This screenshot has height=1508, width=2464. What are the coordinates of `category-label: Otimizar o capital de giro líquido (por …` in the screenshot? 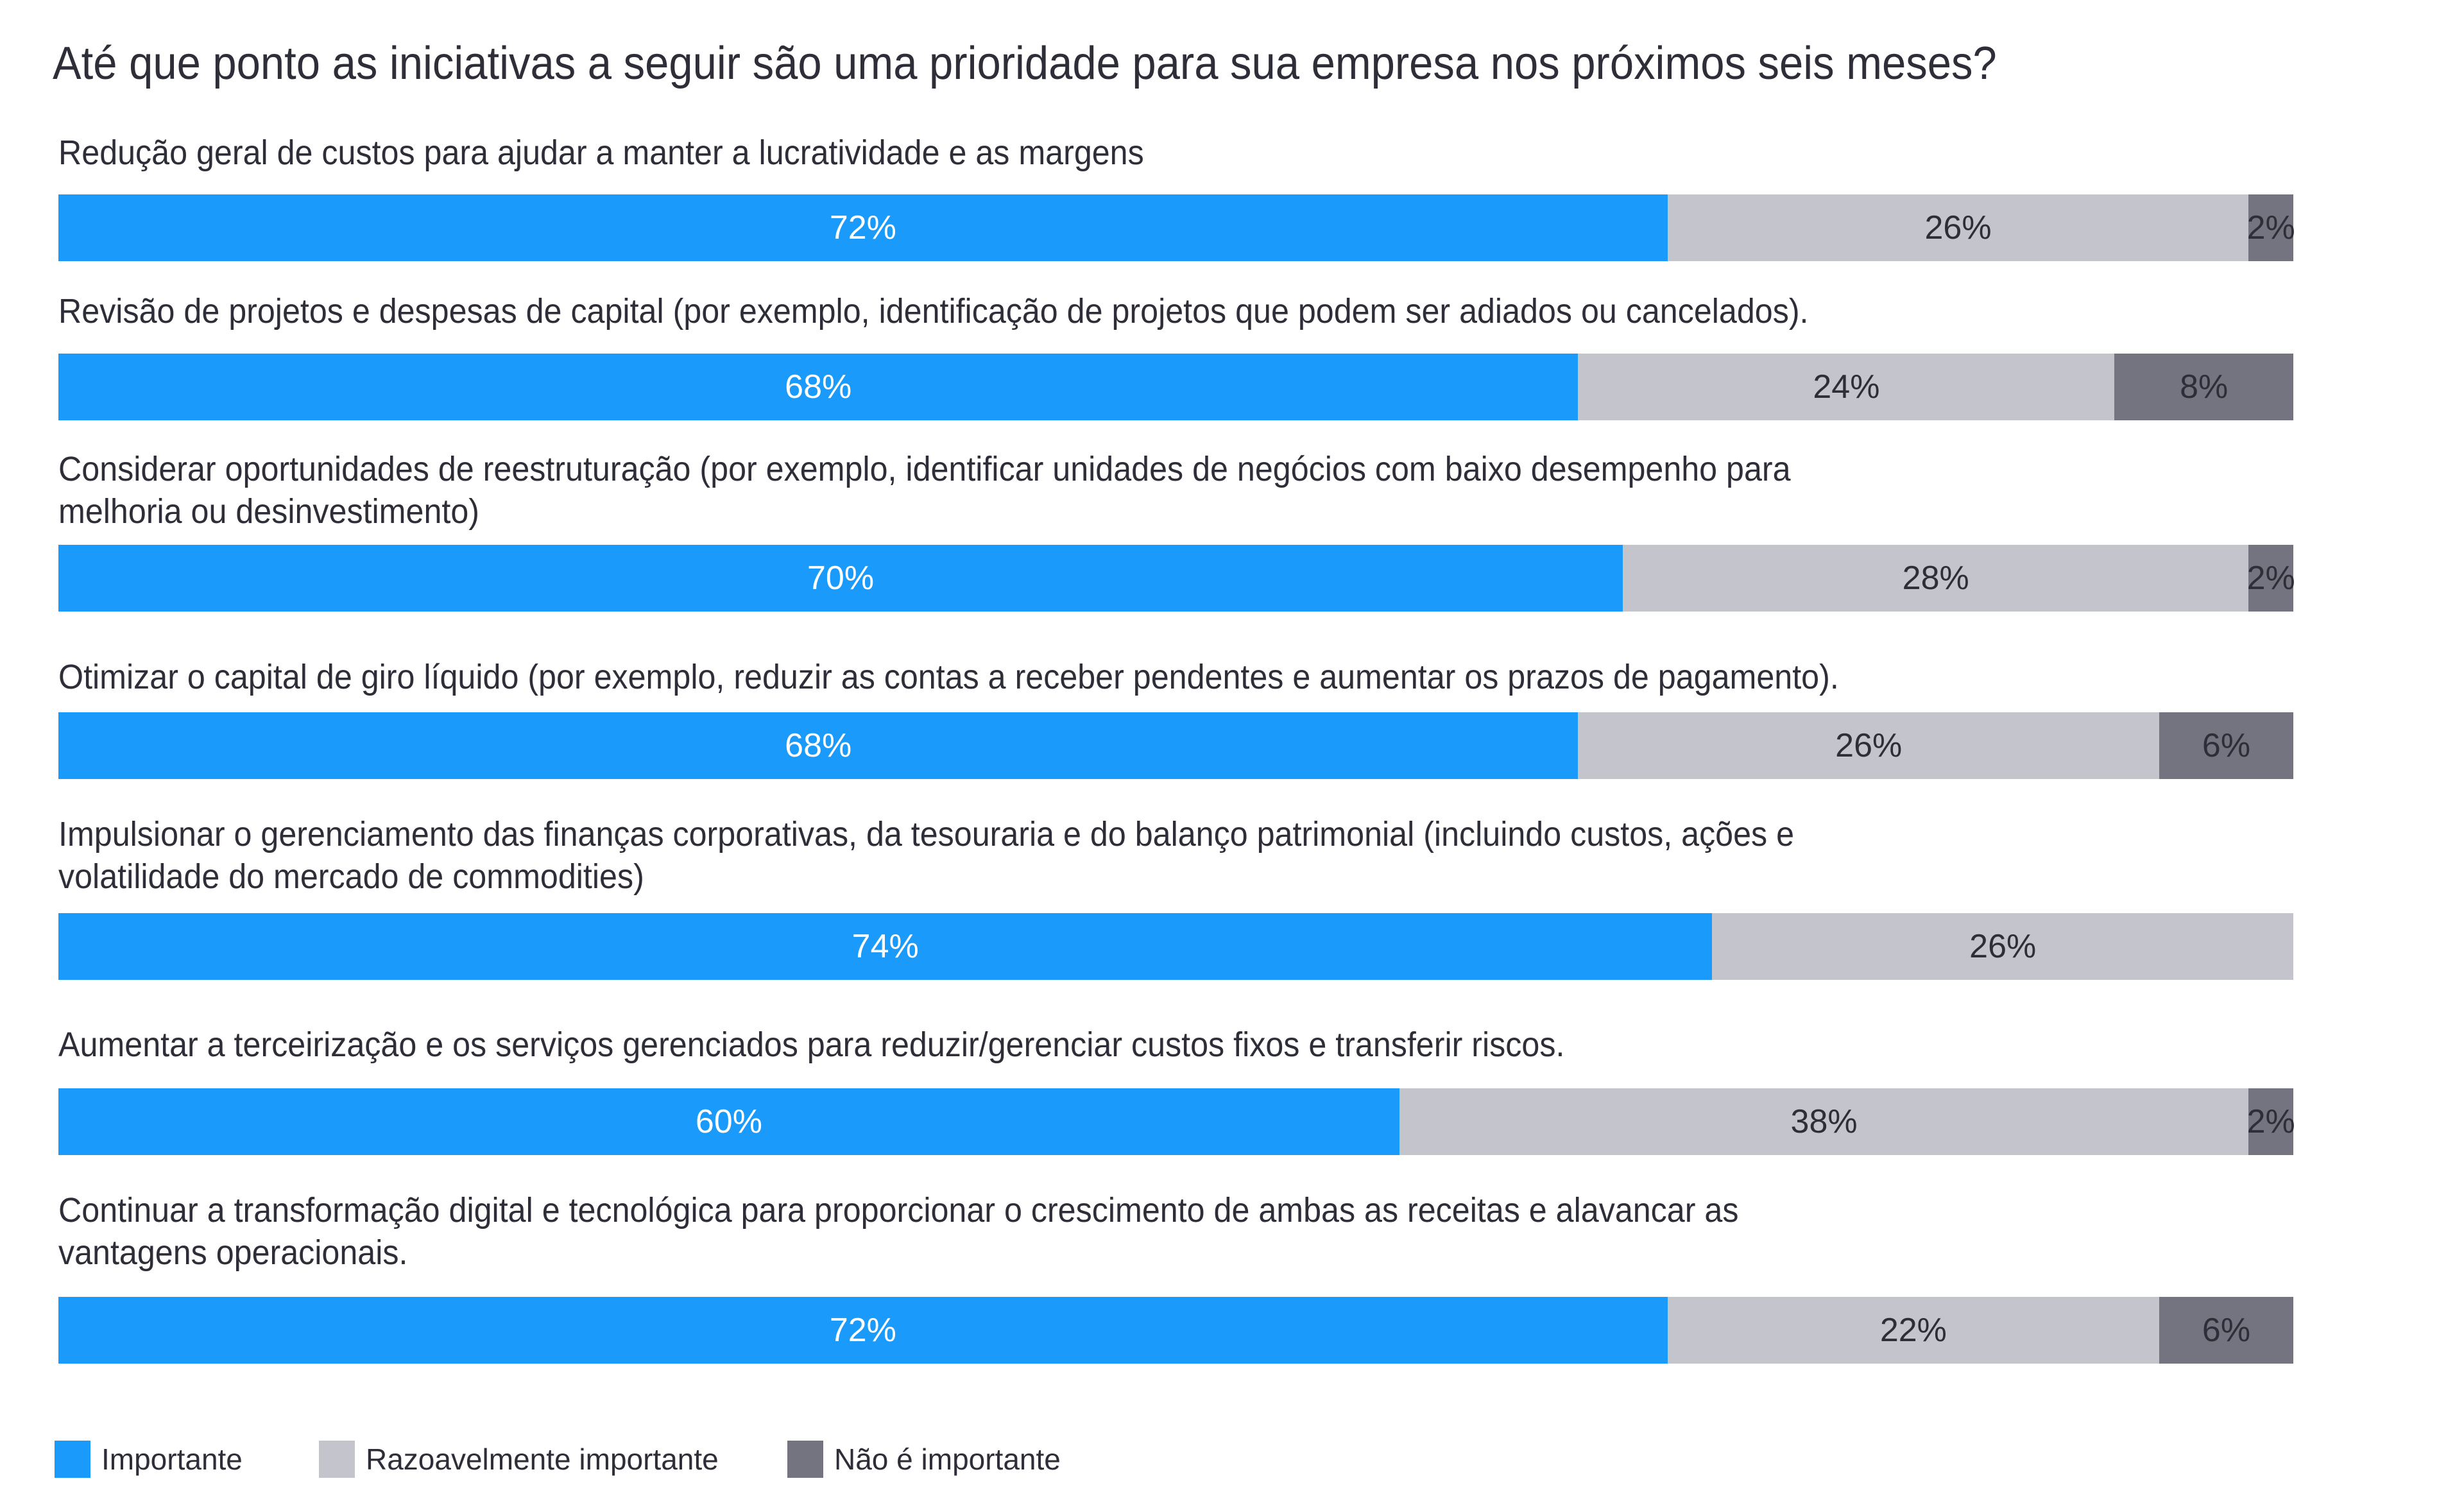 It's located at (949, 677).